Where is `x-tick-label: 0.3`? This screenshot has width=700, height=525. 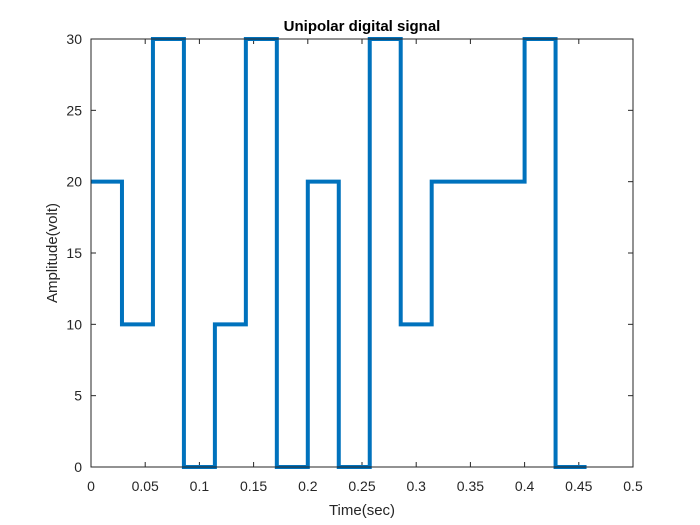 x-tick-label: 0.3 is located at coordinates (416, 486).